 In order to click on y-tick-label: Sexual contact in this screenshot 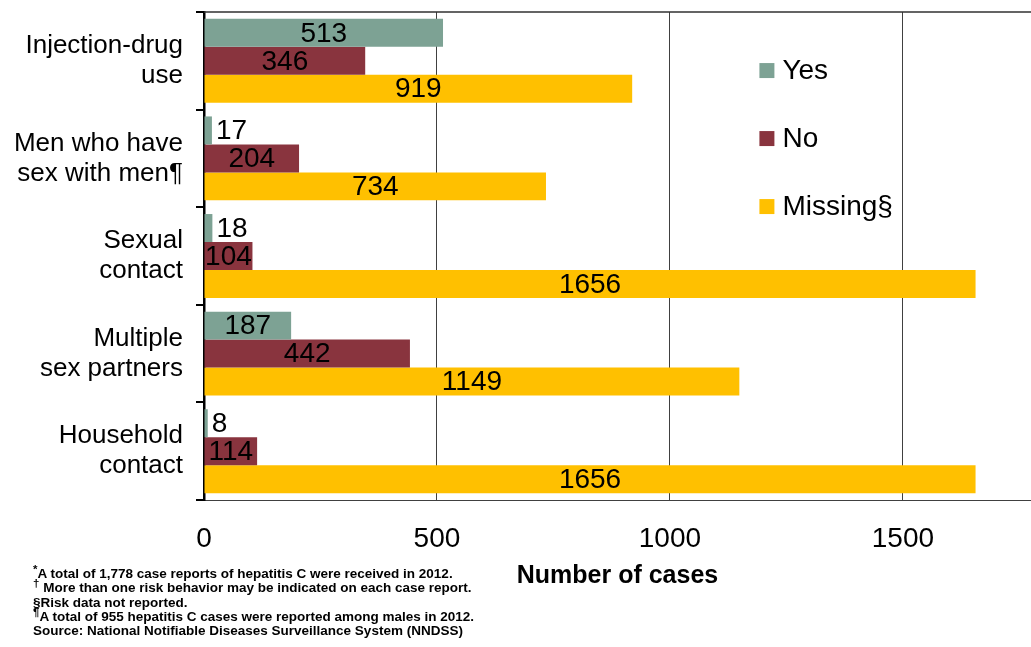, I will do `click(141, 254)`.